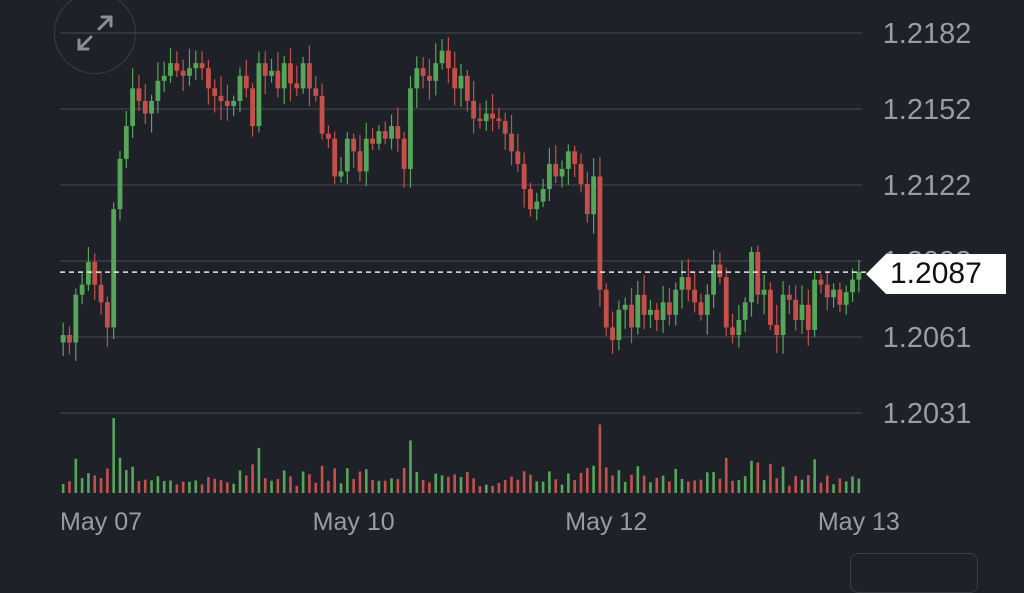 The height and width of the screenshot is (593, 1024). What do you see at coordinates (95, 33) in the screenshot?
I see `expand-arrows-icon` at bounding box center [95, 33].